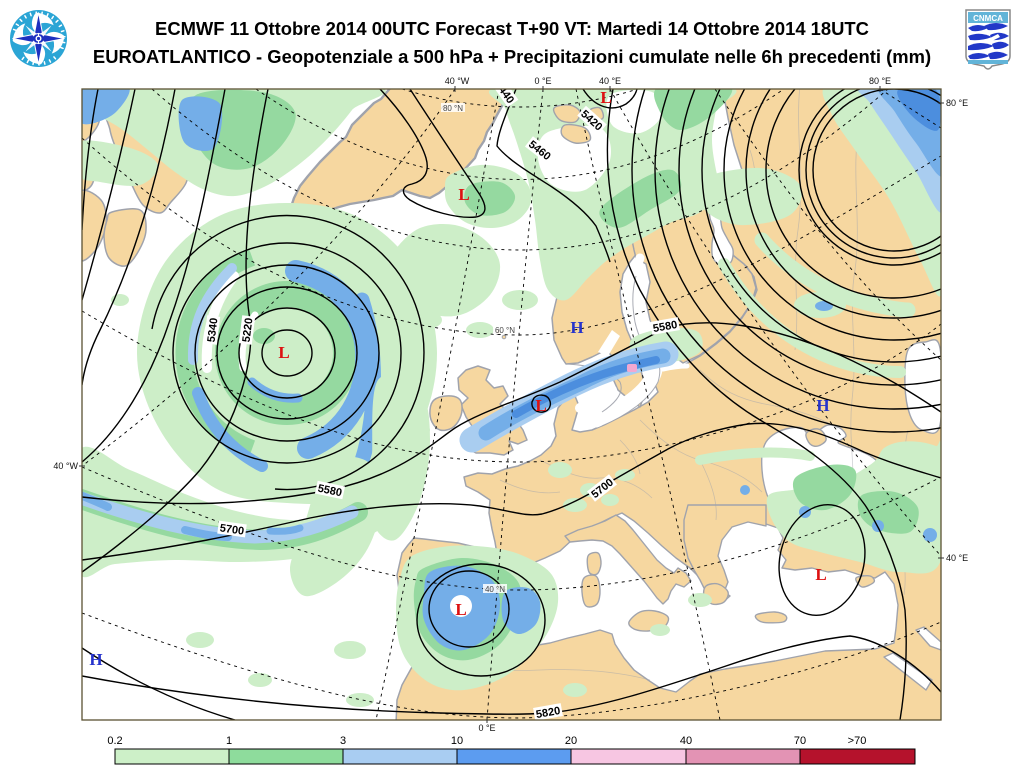 This screenshot has width=1024, height=768. Describe the element at coordinates (686, 741) in the screenshot. I see `svg-text: 40` at that location.